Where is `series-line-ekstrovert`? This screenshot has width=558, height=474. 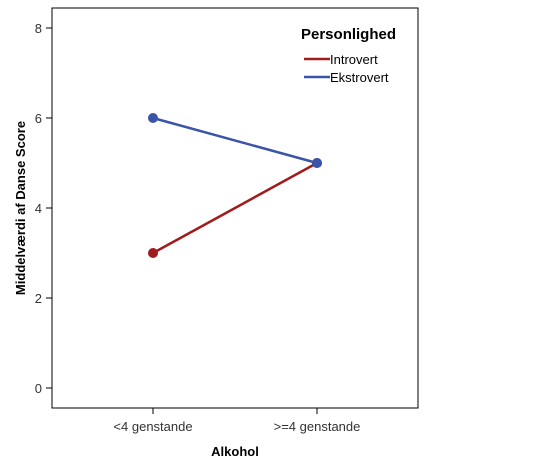 series-line-ekstrovert is located at coordinates (235, 140).